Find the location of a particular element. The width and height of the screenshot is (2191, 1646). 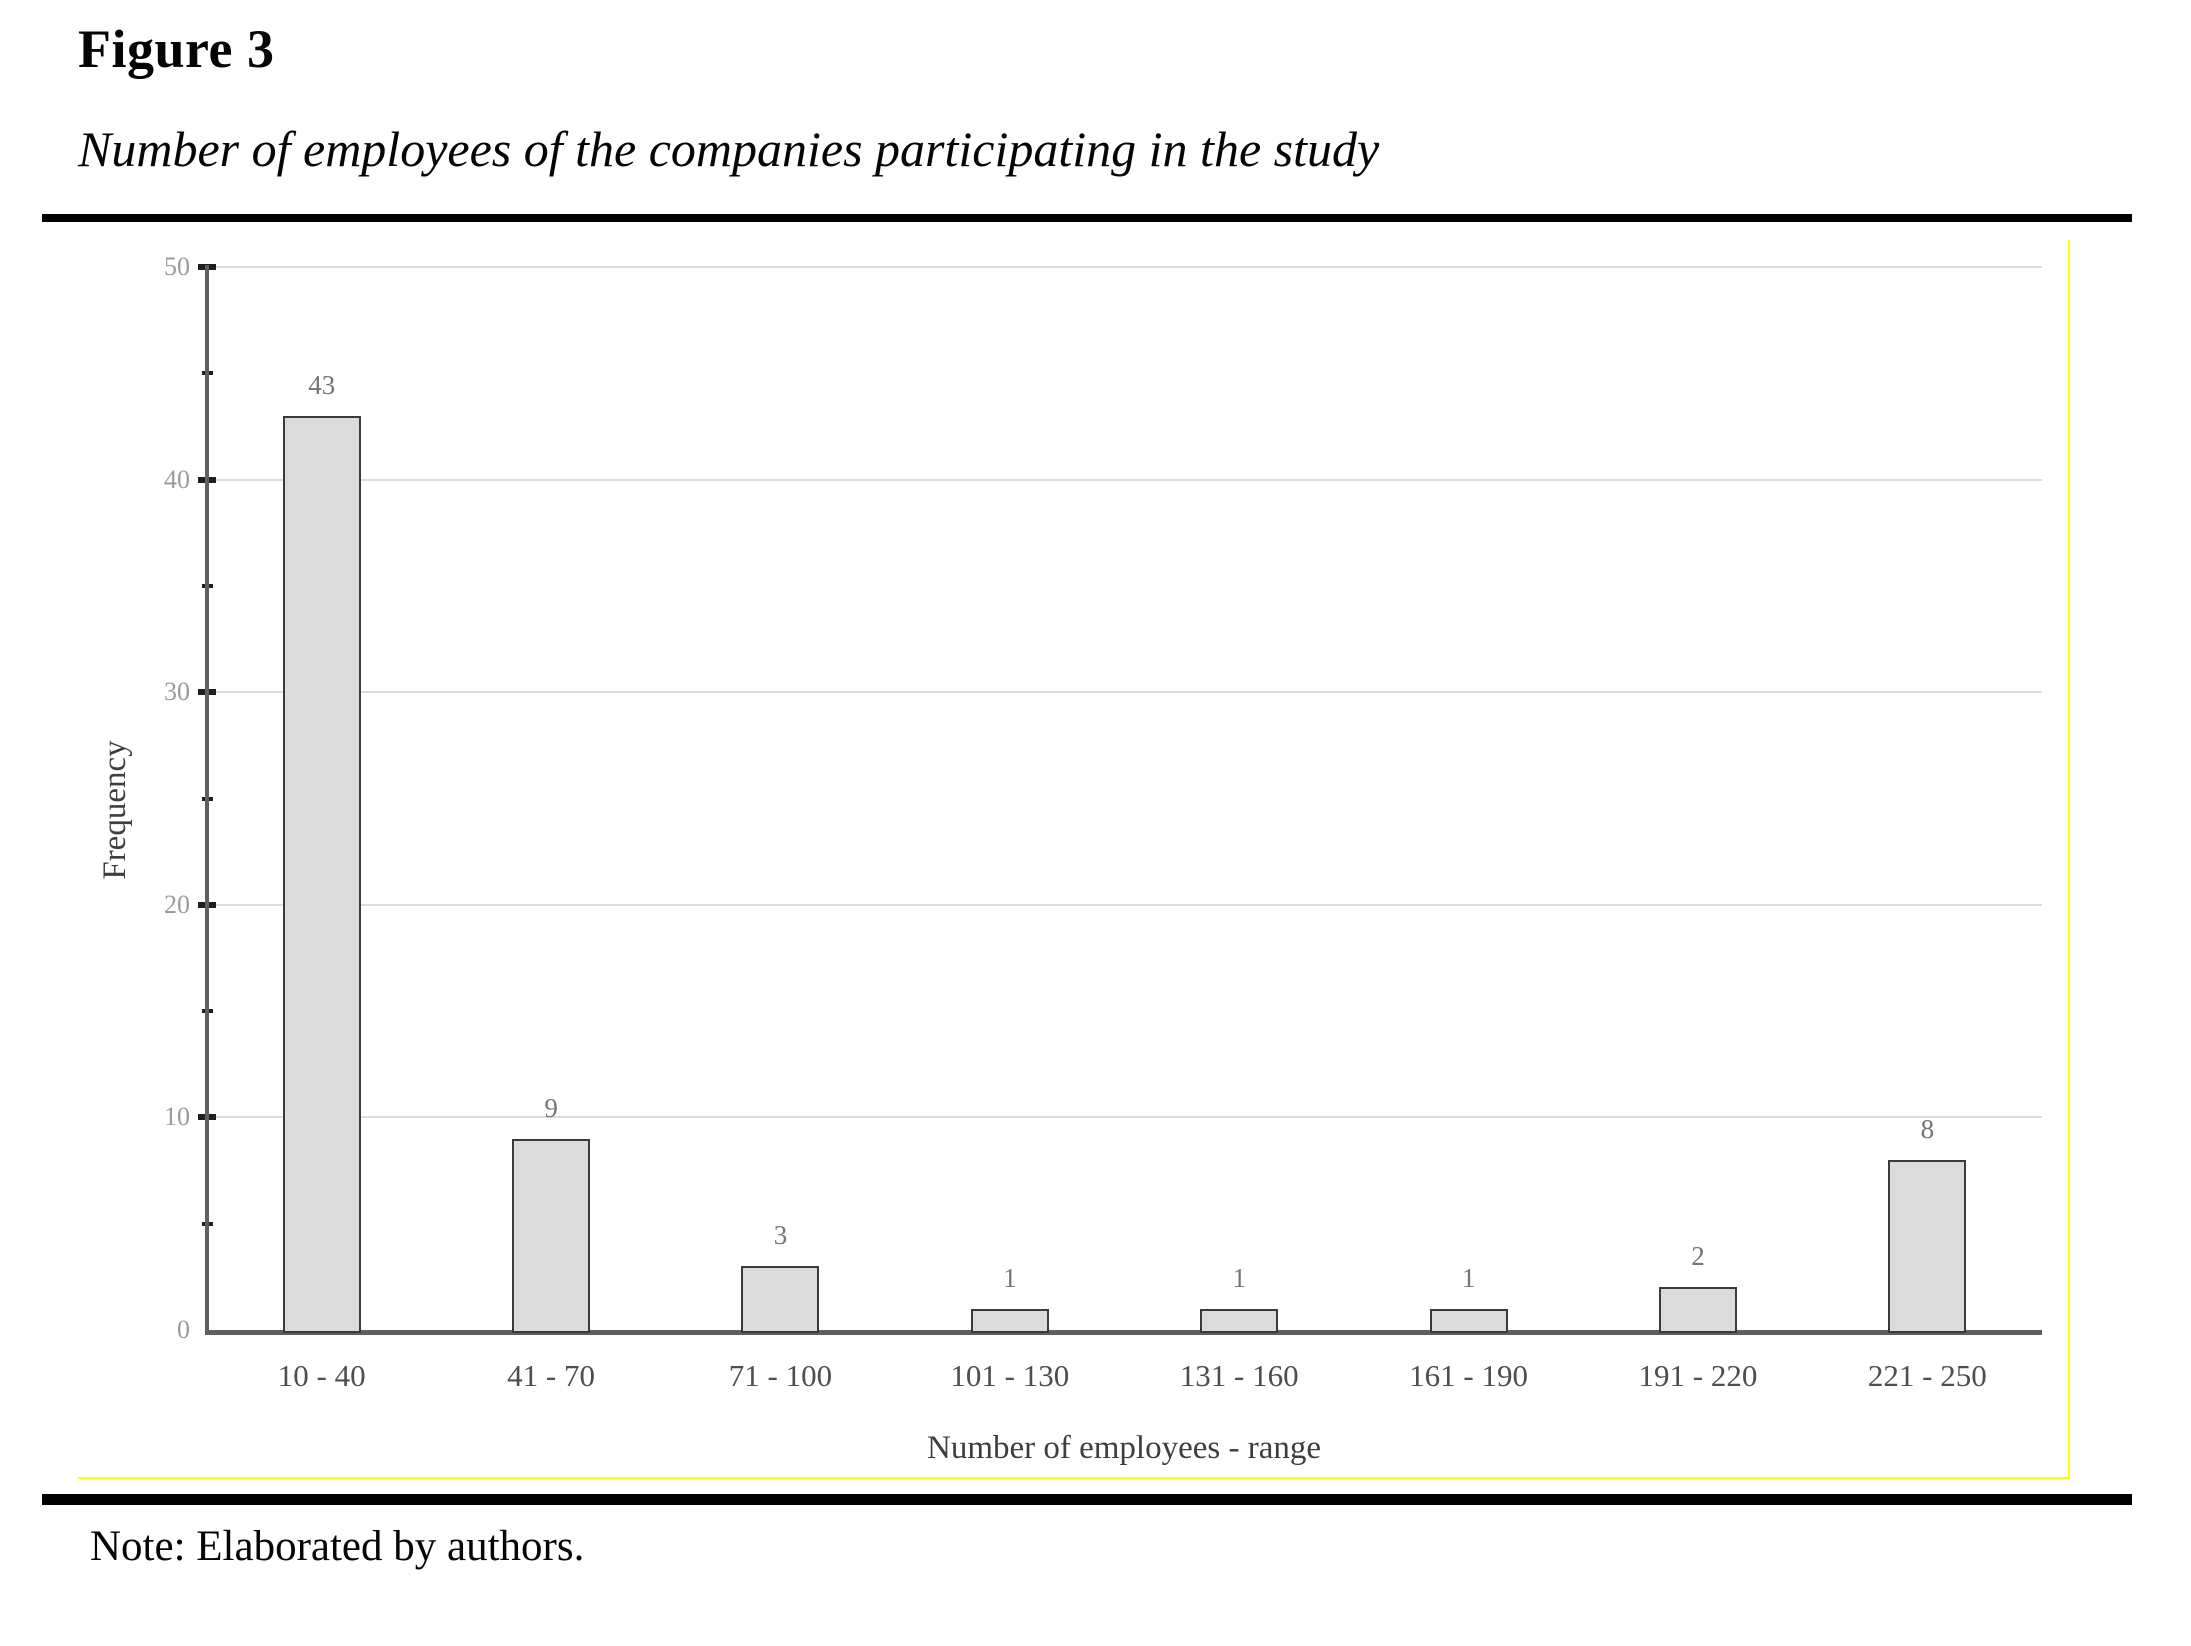

horizontal-rule-top is located at coordinates (1087, 218).